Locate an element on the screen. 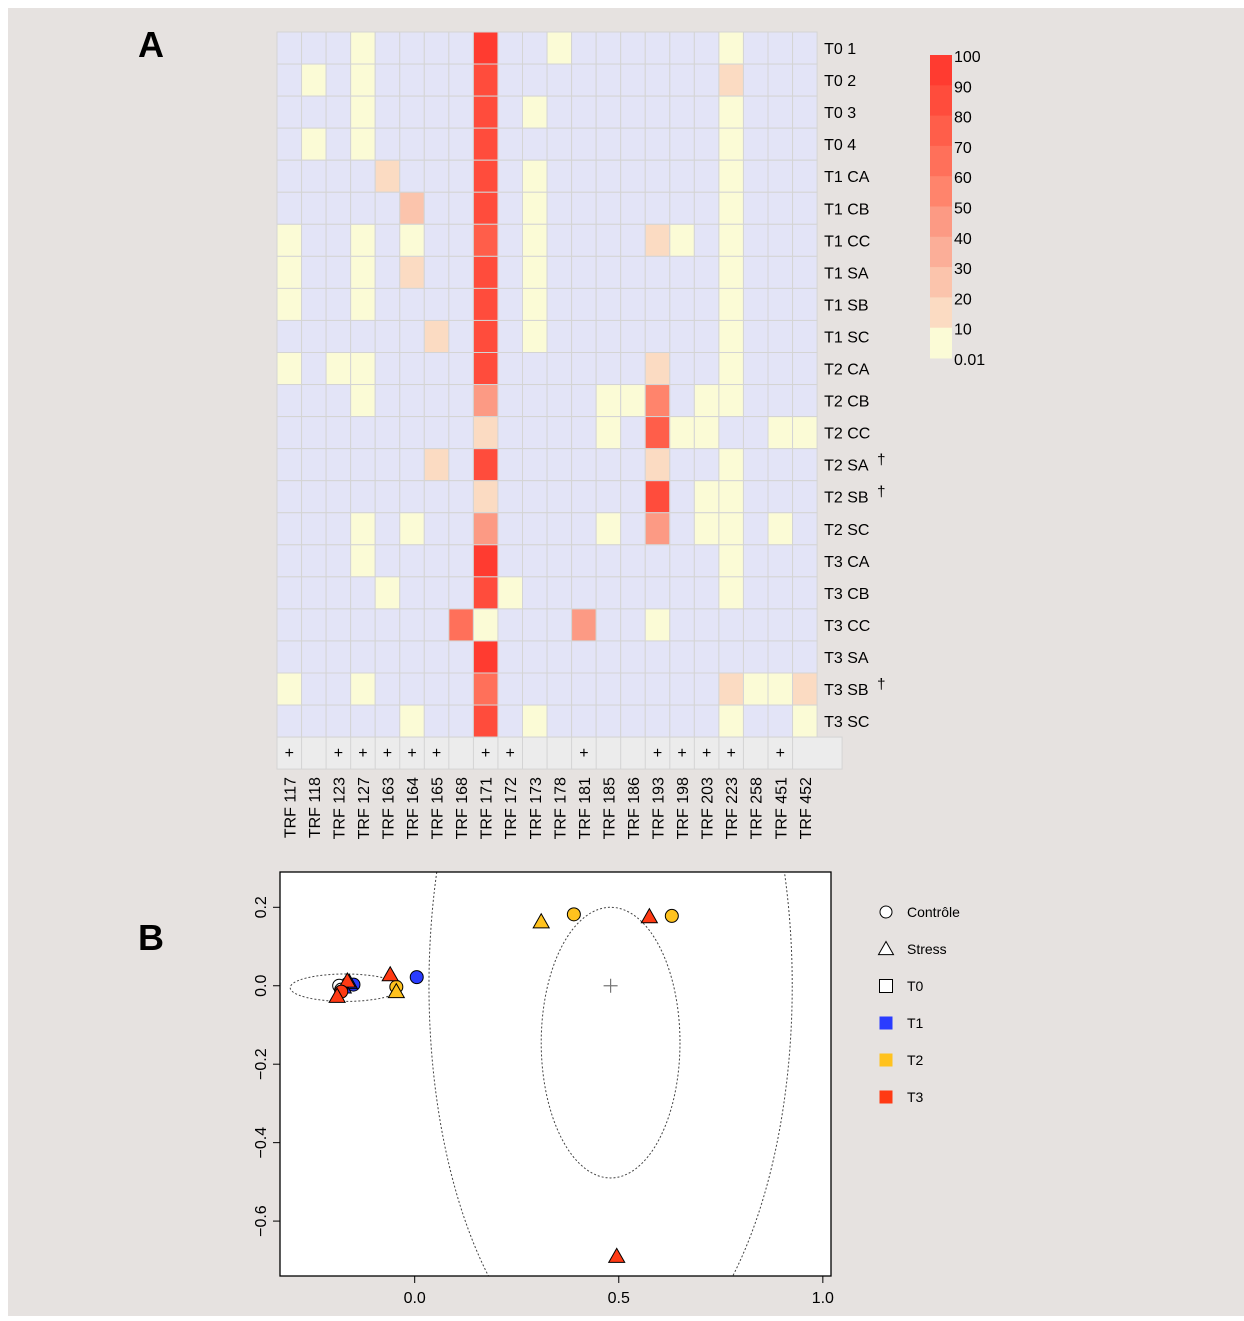  column-label: TRF 181 is located at coordinates (585, 808).